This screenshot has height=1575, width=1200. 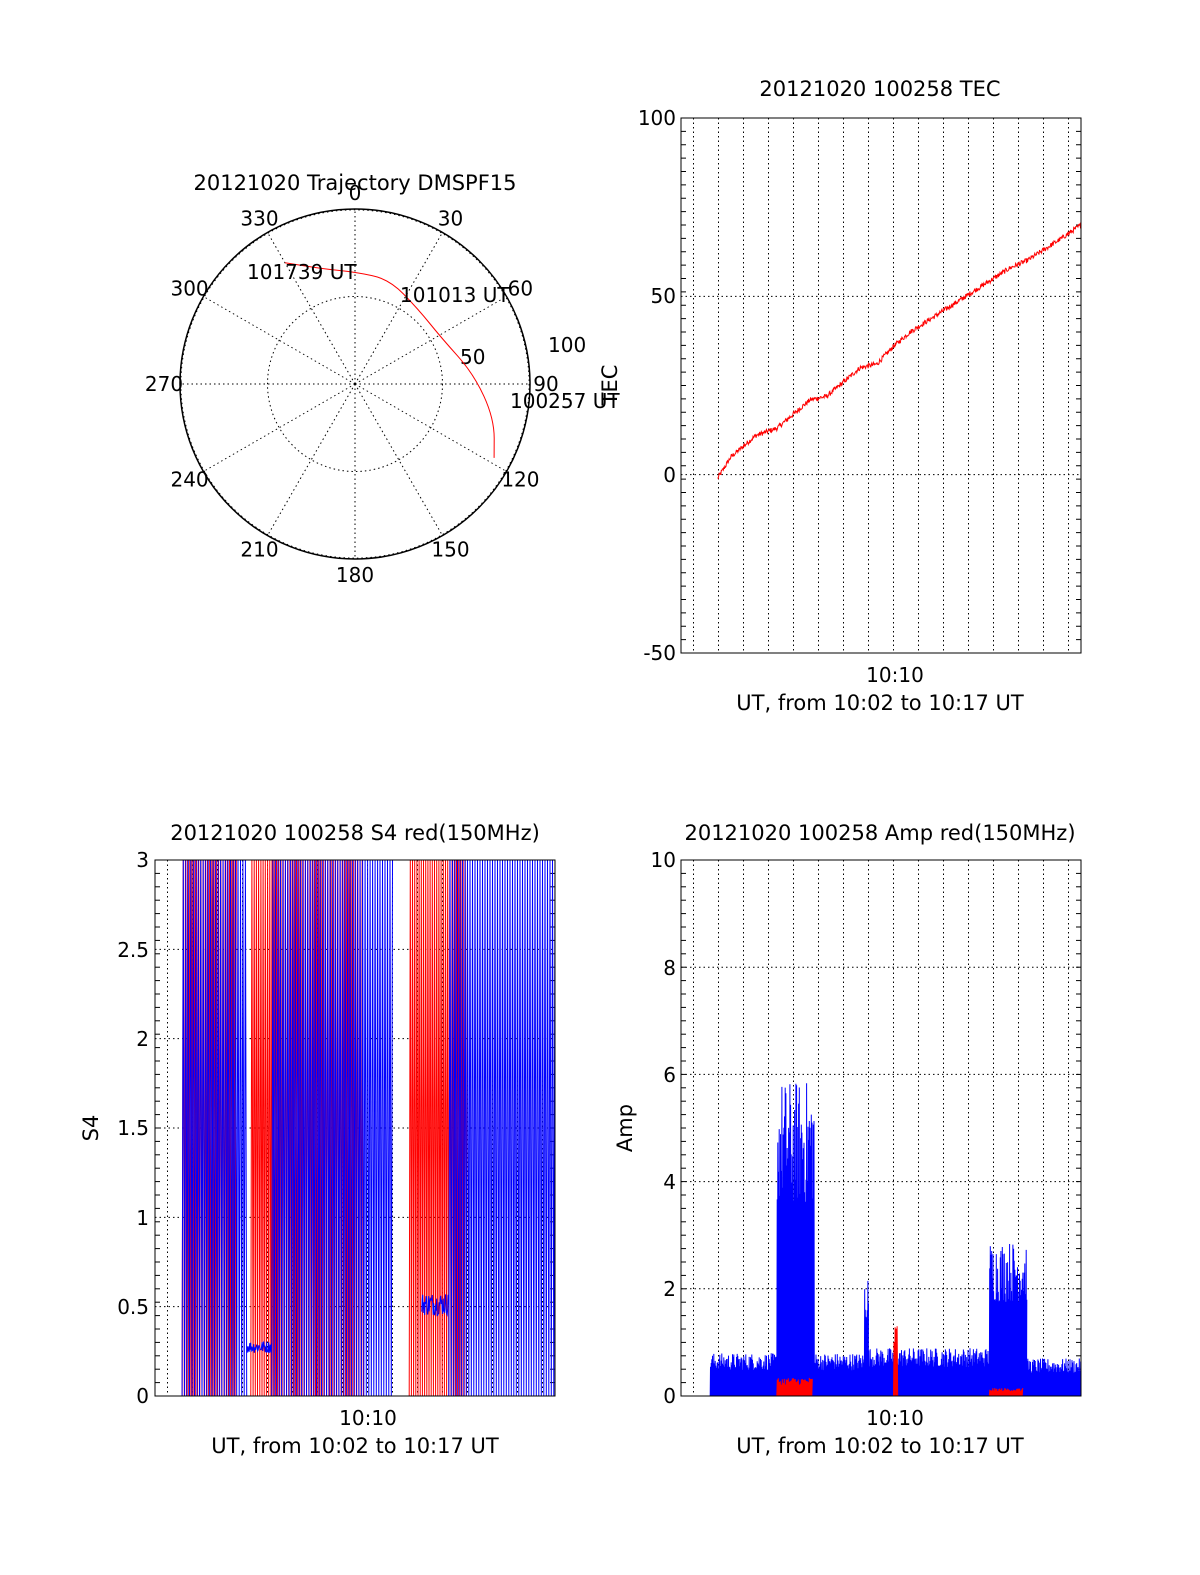 I want to click on amp-xlabel: UT, from 10:02 to 10:17 UT, so click(x=880, y=1446).